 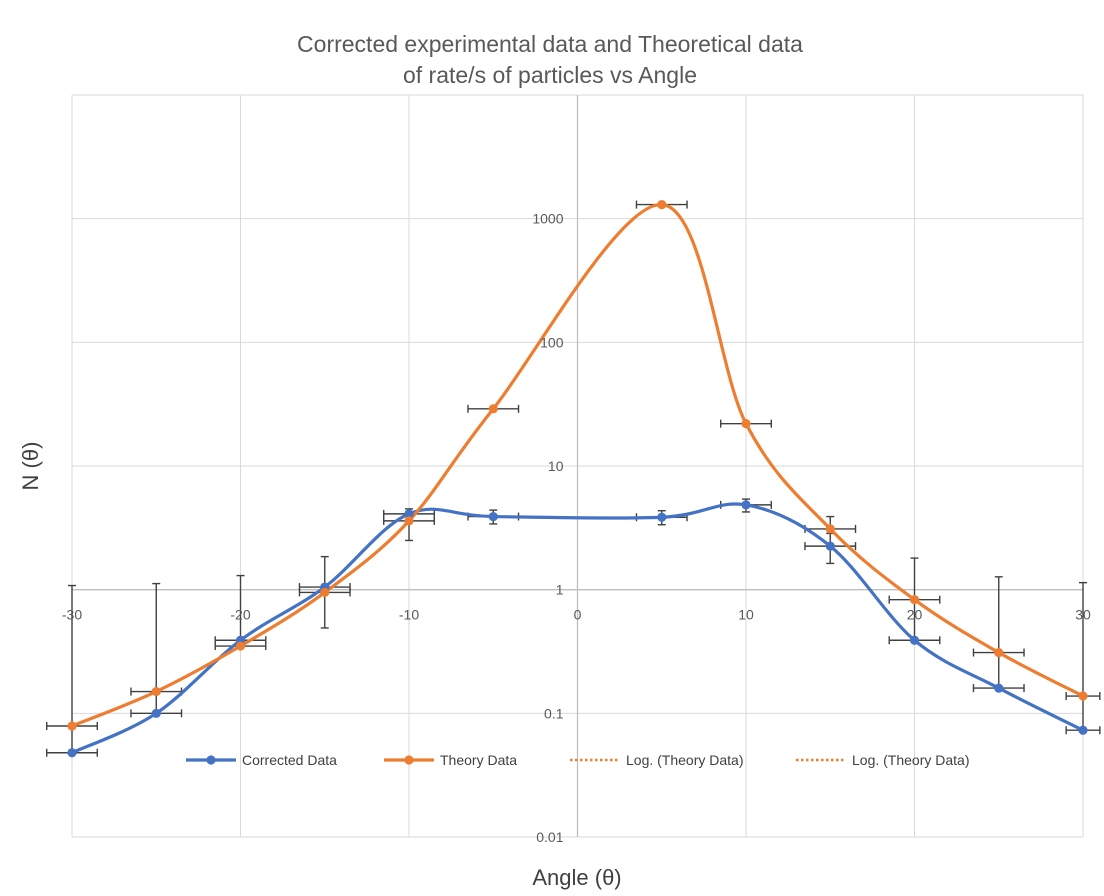 What do you see at coordinates (30, 466) in the screenshot?
I see `y-axis-title: N (θ)` at bounding box center [30, 466].